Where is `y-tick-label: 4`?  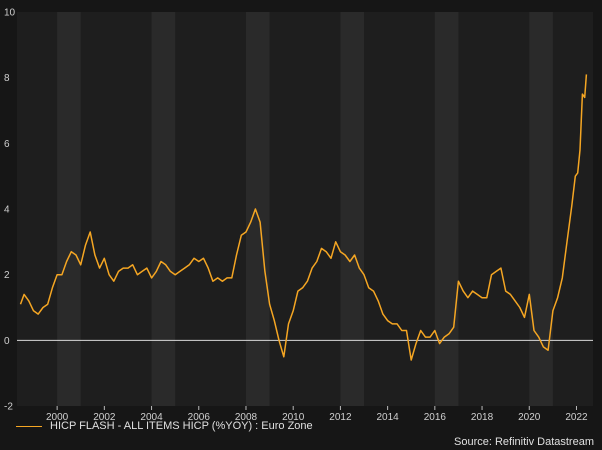 y-tick-label: 4 is located at coordinates (7, 210).